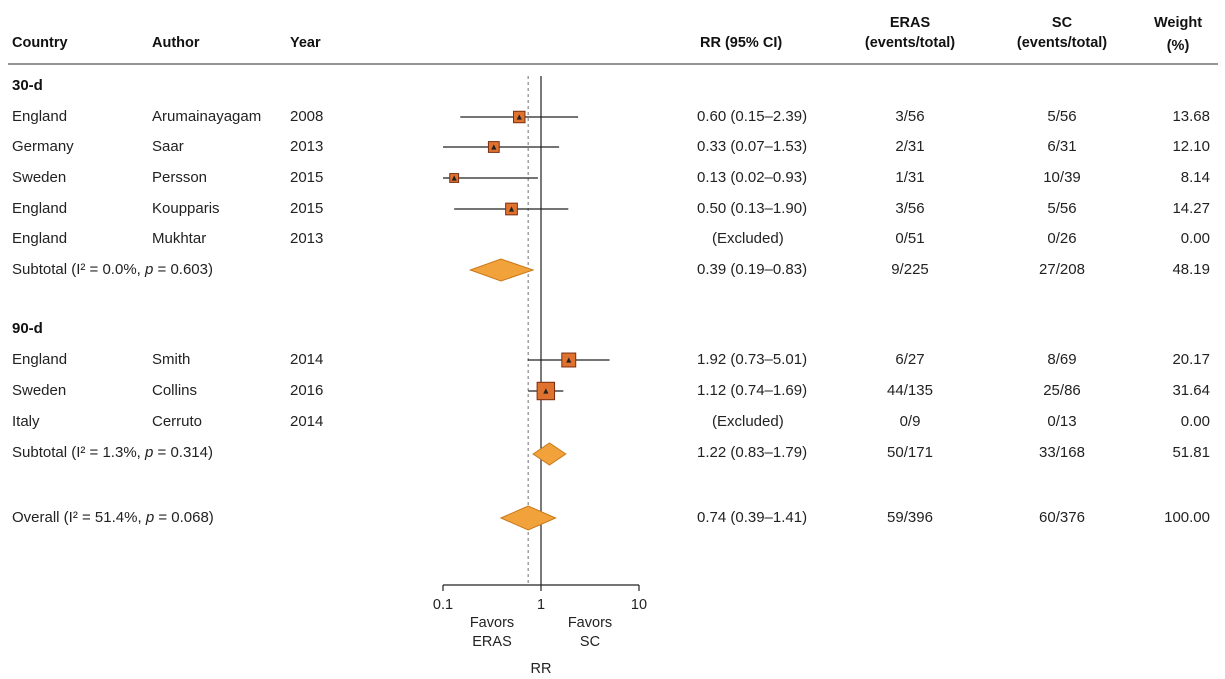 This screenshot has height=679, width=1225. What do you see at coordinates (741, 43) in the screenshot?
I see `header-rr: RR (95% CI)` at bounding box center [741, 43].